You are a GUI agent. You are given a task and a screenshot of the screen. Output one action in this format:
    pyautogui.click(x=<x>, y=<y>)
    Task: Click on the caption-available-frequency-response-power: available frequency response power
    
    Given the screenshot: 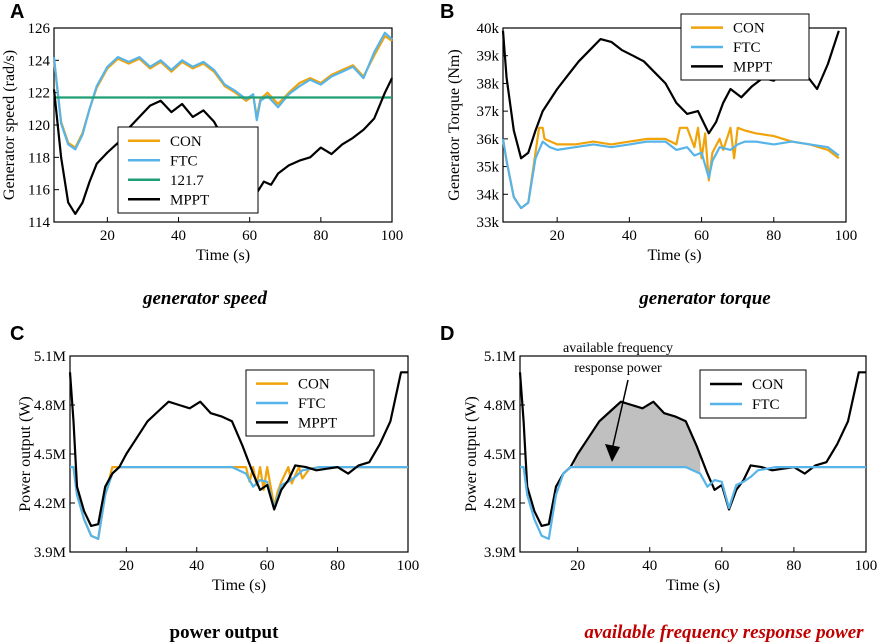 What is the action you would take?
    pyautogui.click(x=724, y=632)
    